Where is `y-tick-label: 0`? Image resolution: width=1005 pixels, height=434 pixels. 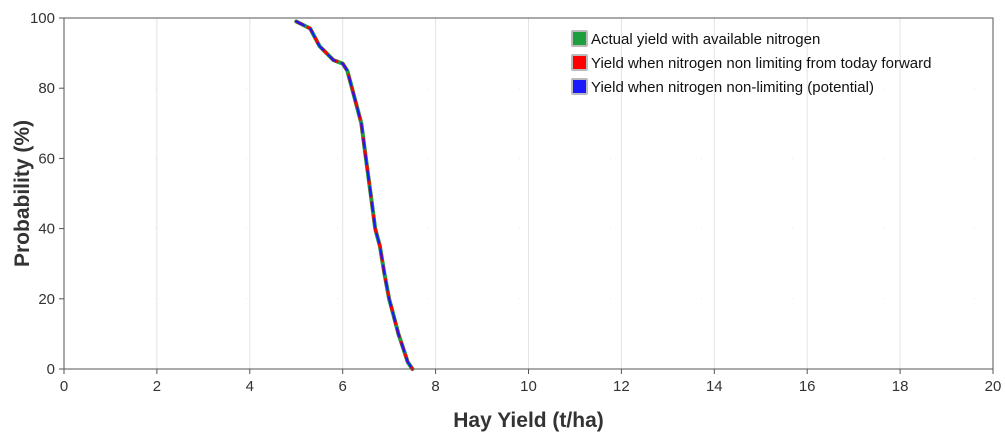 y-tick-label: 0 is located at coordinates (51, 369).